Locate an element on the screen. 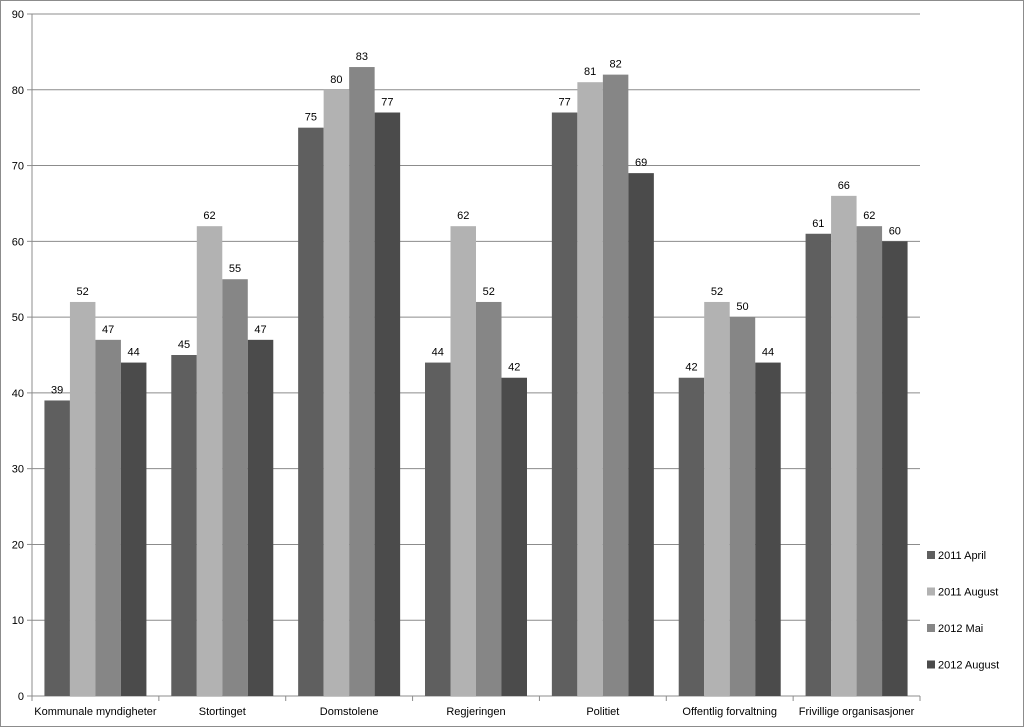 The width and height of the screenshot is (1024, 727). category-label: Offentlig forvaltning is located at coordinates (729, 712).